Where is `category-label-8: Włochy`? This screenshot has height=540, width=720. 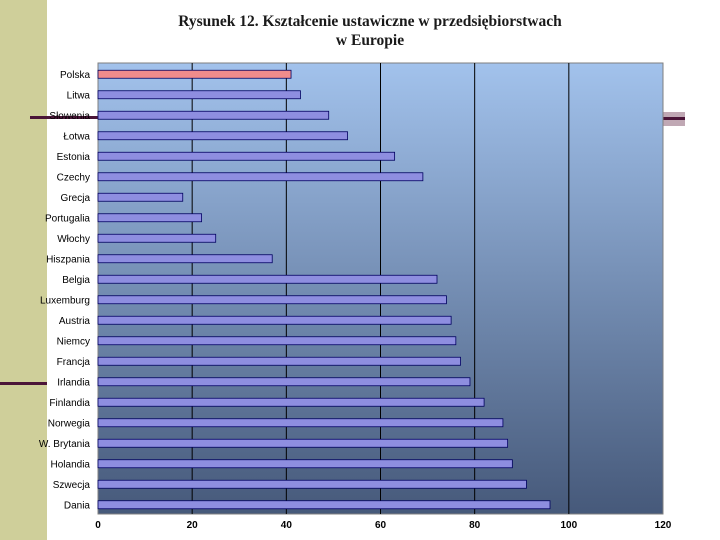 category-label-8: Włochy is located at coordinates (73, 239).